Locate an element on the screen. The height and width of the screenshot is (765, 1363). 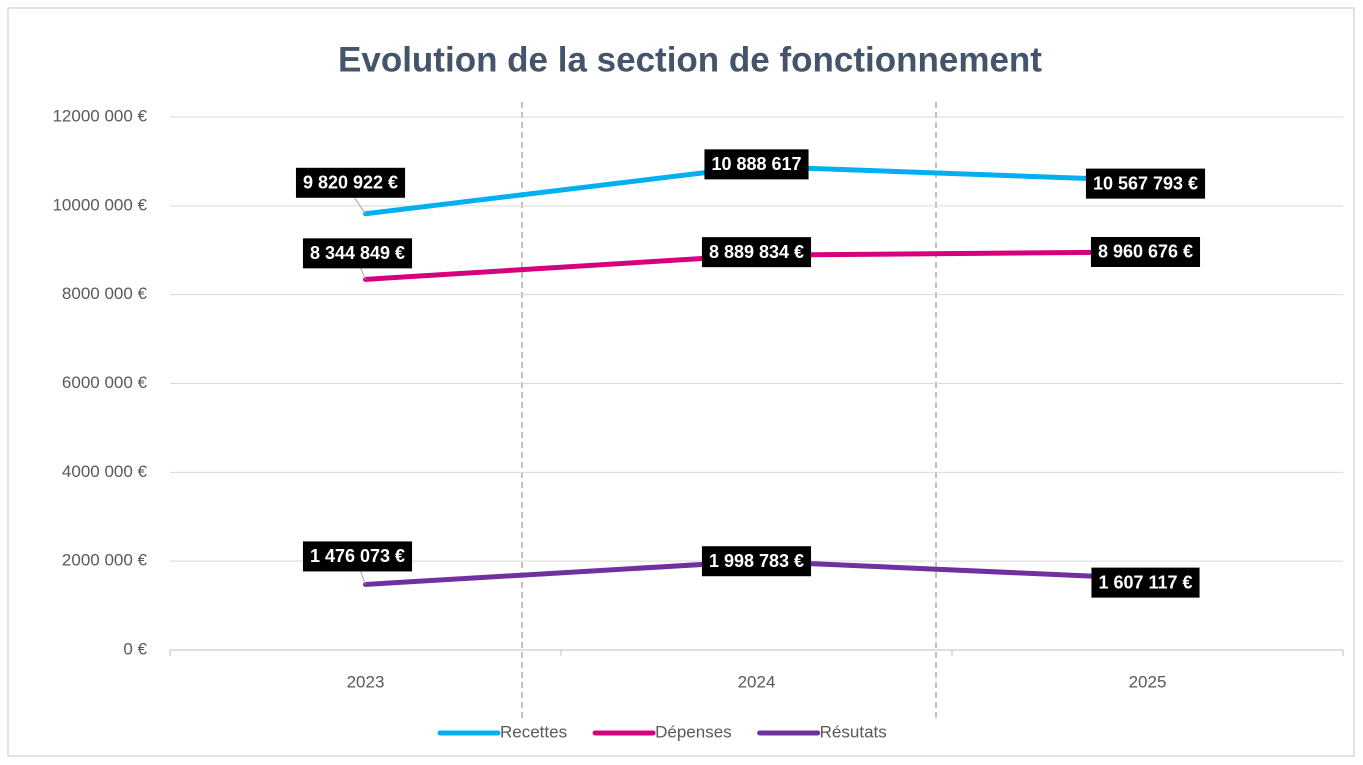
data-label-text: 8 344 849 € is located at coordinates (357, 253).